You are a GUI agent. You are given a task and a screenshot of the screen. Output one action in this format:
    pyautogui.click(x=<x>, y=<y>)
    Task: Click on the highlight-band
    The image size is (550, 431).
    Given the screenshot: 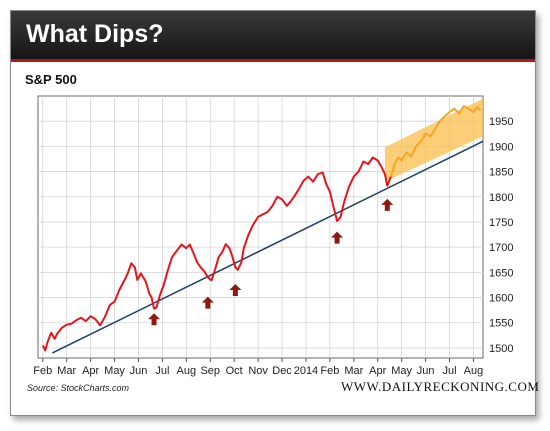 What is the action you would take?
    pyautogui.click(x=433, y=140)
    